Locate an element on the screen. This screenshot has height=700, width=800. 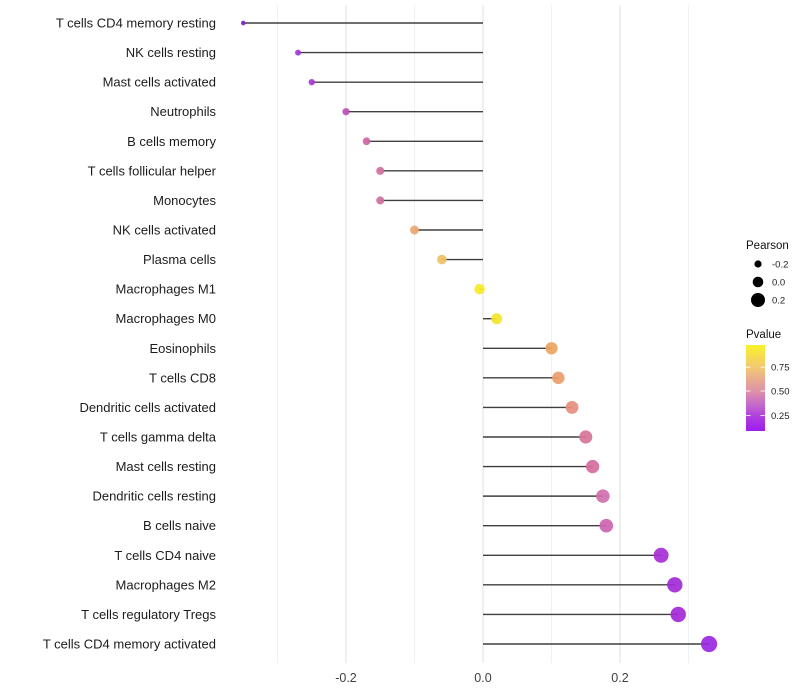
y-axis-label: NK cells resting is located at coordinates (171, 52).